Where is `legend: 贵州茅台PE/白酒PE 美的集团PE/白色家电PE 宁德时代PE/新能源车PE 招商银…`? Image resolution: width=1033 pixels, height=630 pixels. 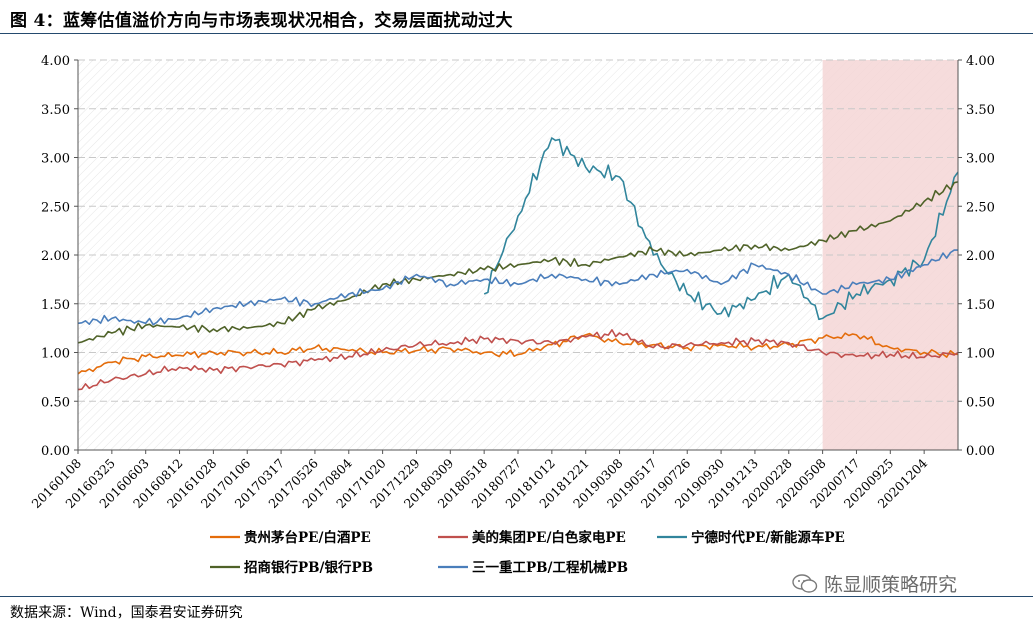 legend: 贵州茅台PE/白酒PE 美的集团PE/白色家电PE 宁德时代PE/新能源车PE 招商银… is located at coordinates (527, 551).